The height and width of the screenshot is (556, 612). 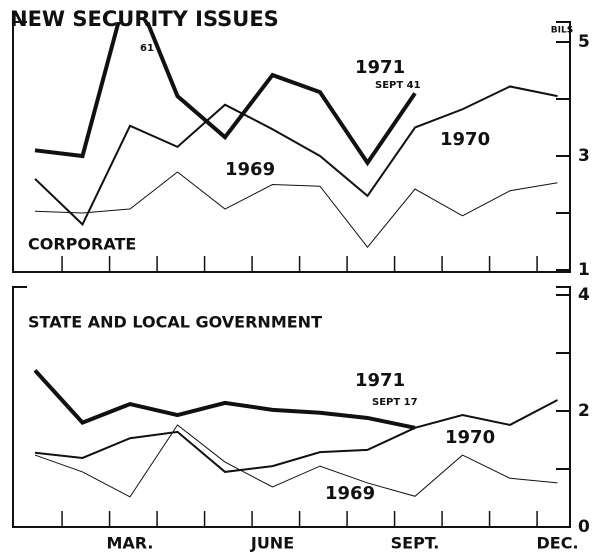 What do you see at coordinates (584, 270) in the screenshot?
I see `y-tick-label: 1` at bounding box center [584, 270].